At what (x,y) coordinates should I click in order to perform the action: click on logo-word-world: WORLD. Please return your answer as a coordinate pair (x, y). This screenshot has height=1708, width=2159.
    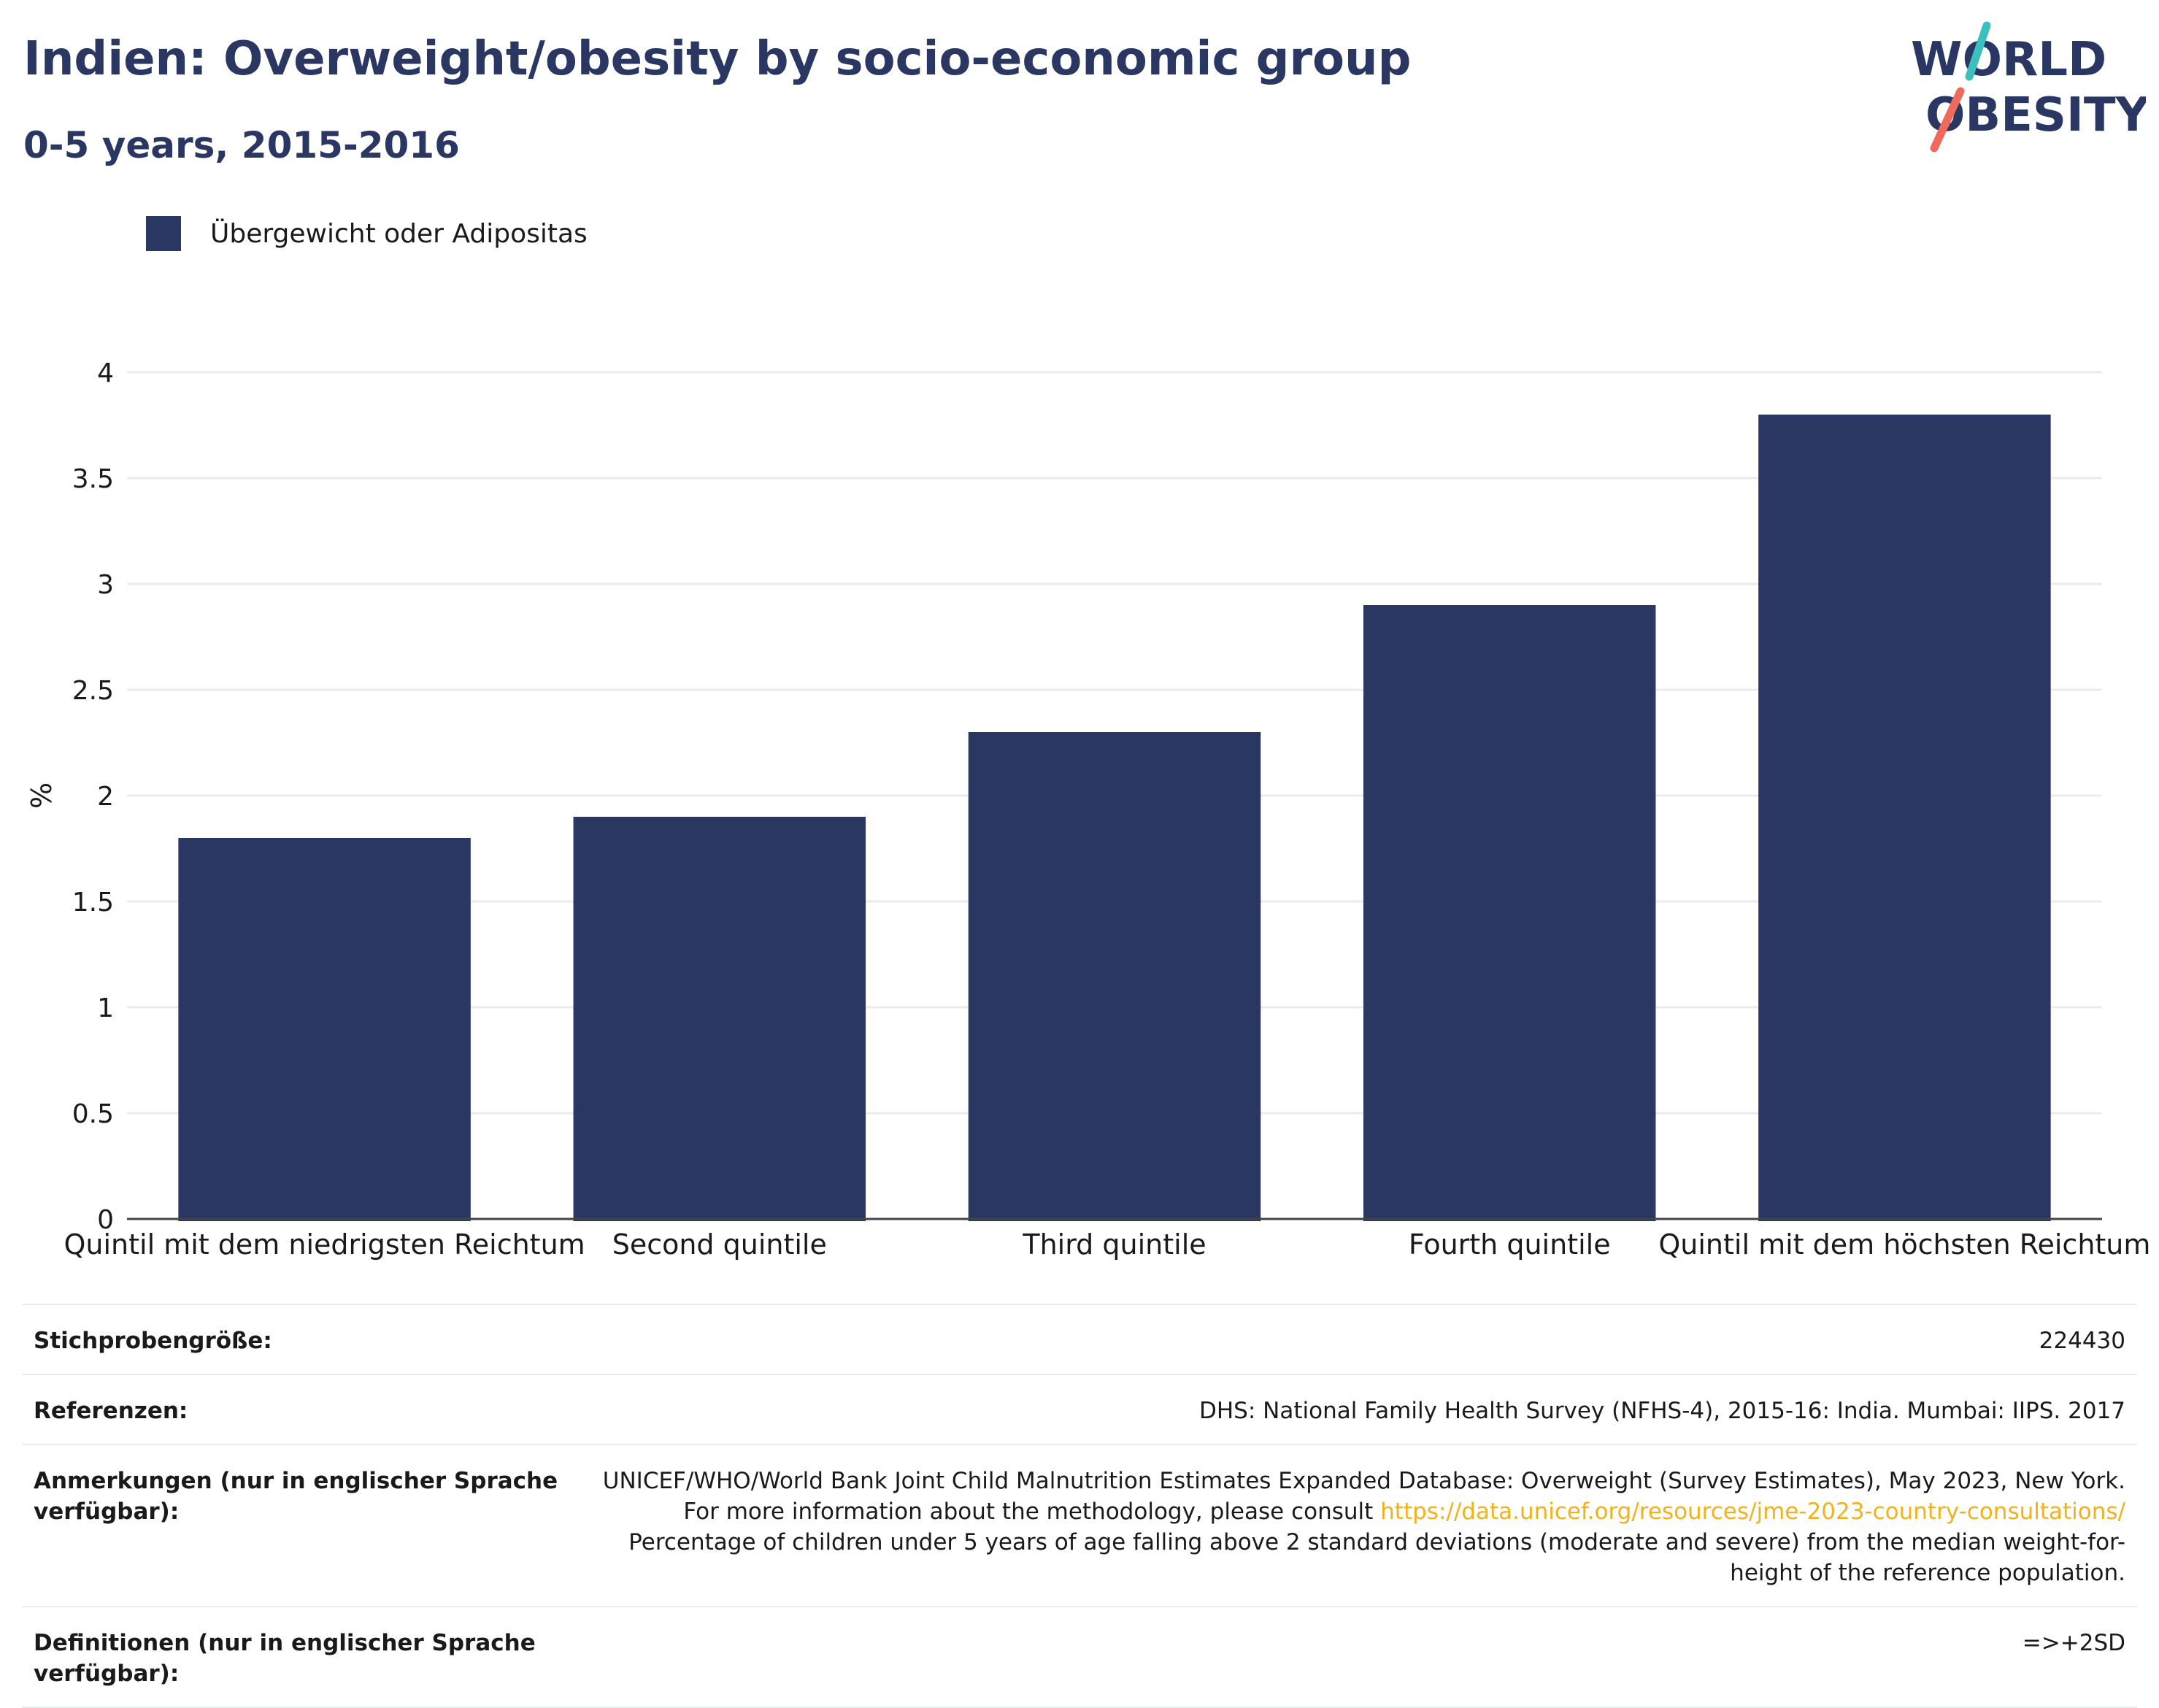
    Looking at the image, I should click on (2008, 60).